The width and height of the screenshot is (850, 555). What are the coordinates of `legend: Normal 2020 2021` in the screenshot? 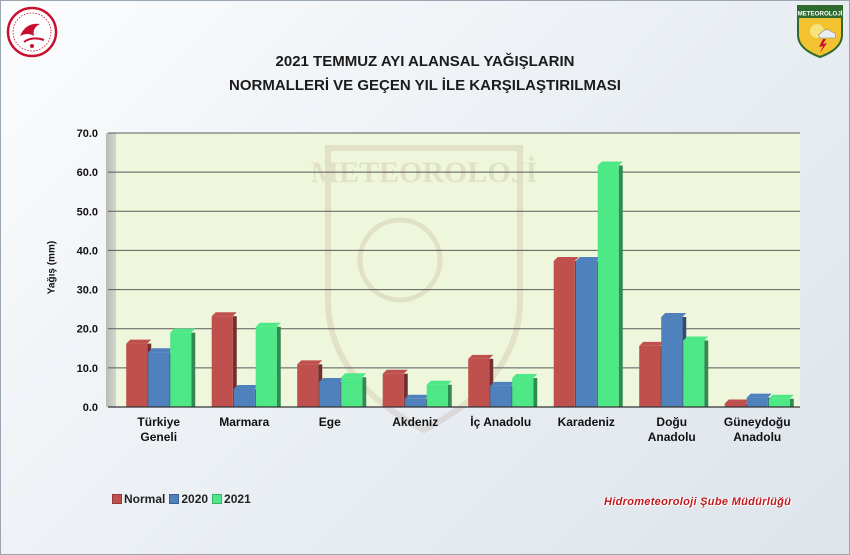 It's located at (183, 499).